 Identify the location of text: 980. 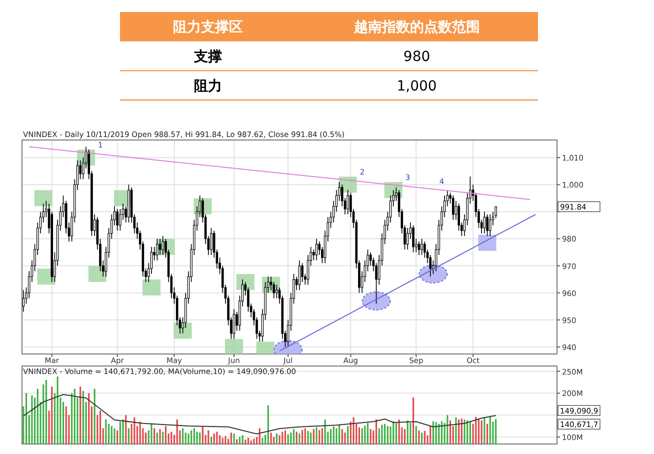
(416, 57).